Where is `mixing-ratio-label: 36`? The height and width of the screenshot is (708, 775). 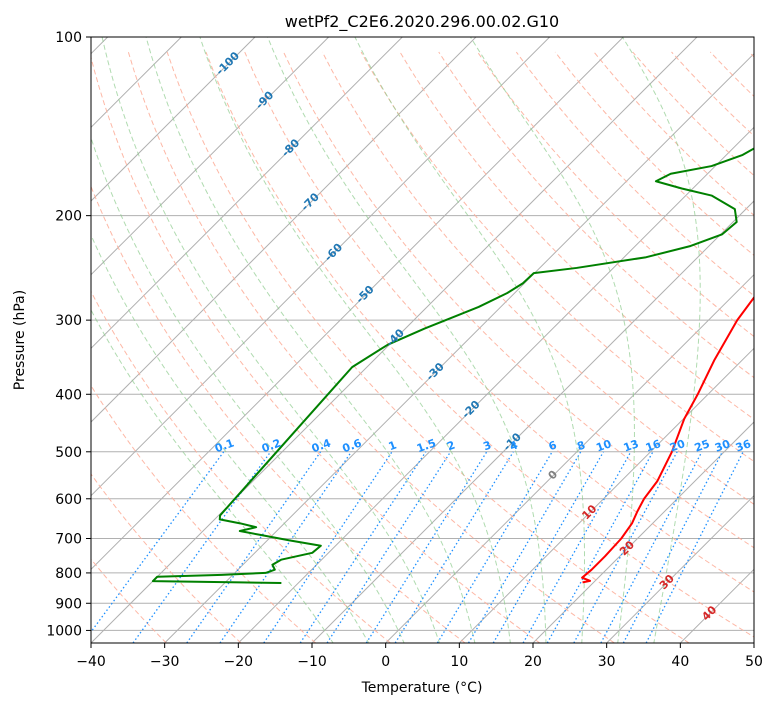 mixing-ratio-label: 36 is located at coordinates (743, 446).